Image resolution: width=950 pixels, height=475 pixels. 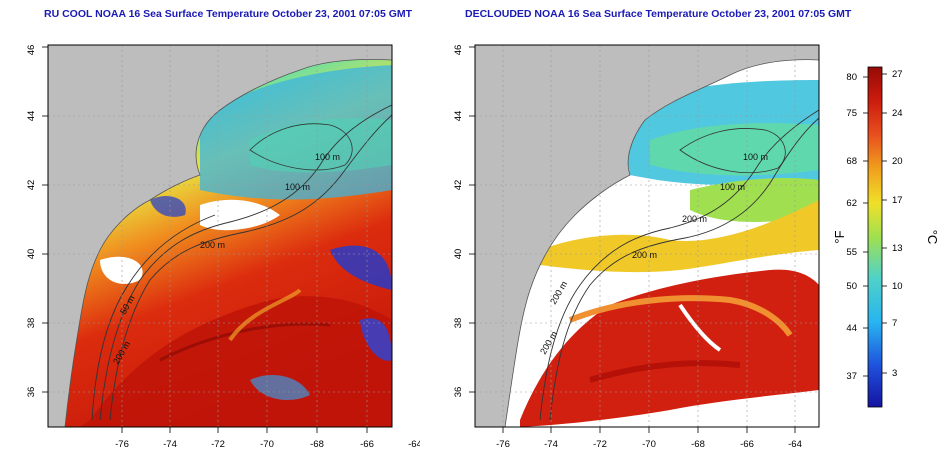 What do you see at coordinates (851, 376) in the screenshot?
I see `fahrenheit-tick: 37` at bounding box center [851, 376].